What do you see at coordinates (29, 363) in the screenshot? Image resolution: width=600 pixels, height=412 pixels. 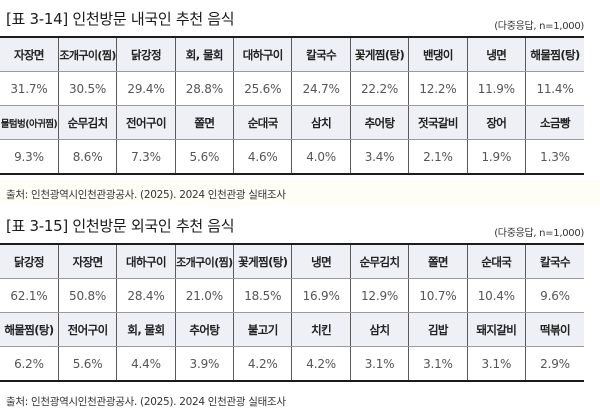 I see `percentage-cell: 6.2%` at bounding box center [29, 363].